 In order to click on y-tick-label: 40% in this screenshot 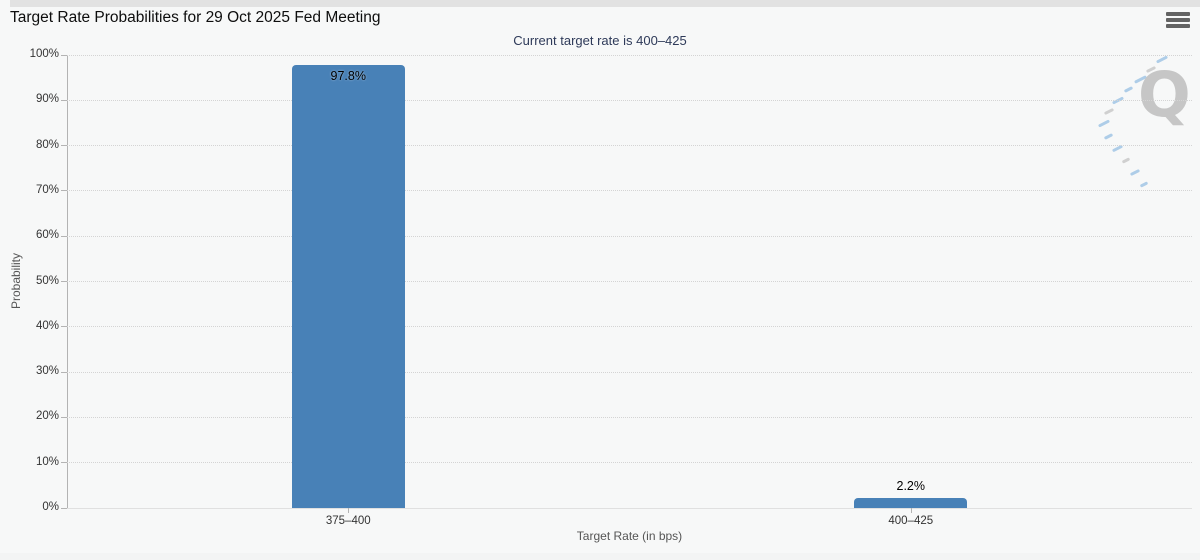, I will do `click(47, 325)`.